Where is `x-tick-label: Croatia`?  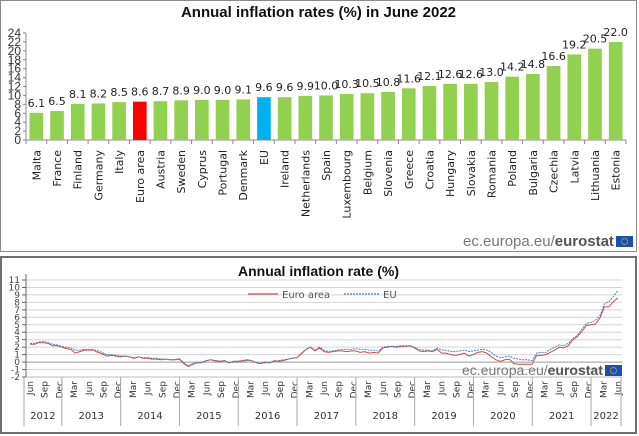
x-tick-label: Croatia is located at coordinates (429, 170).